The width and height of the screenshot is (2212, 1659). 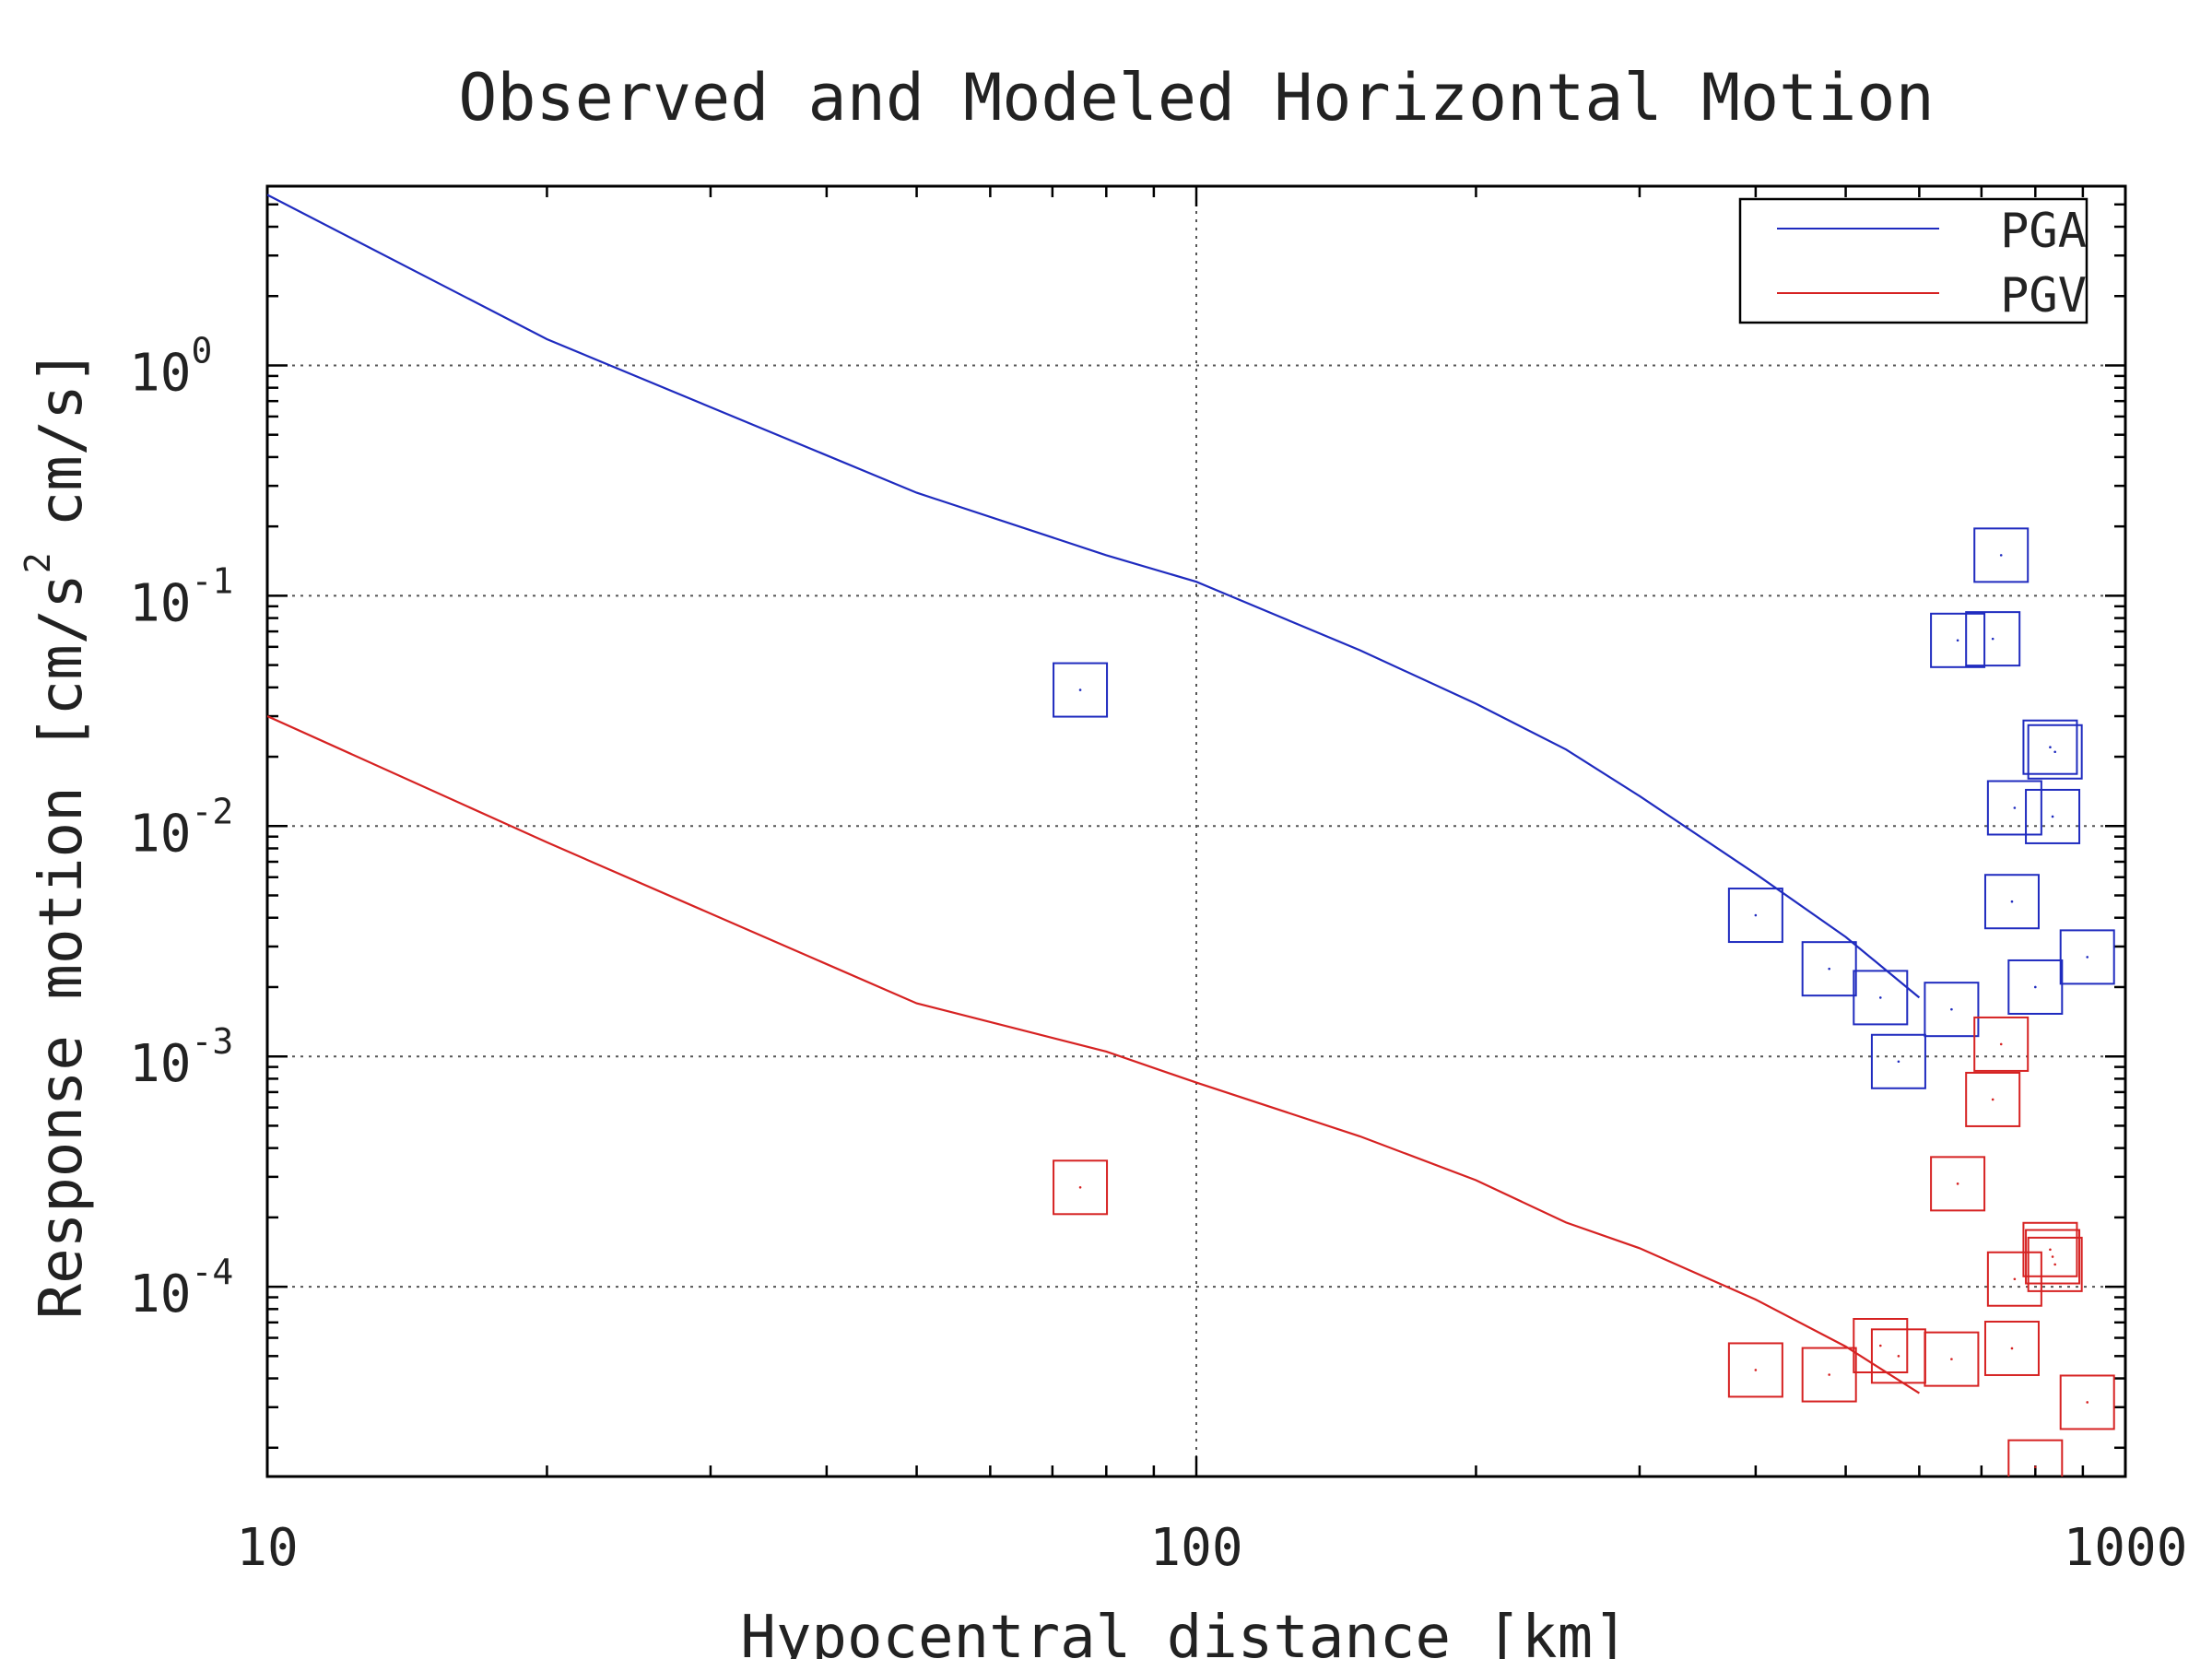 I want to click on y-tick-label: 10⁰, so click(x=170, y=366).